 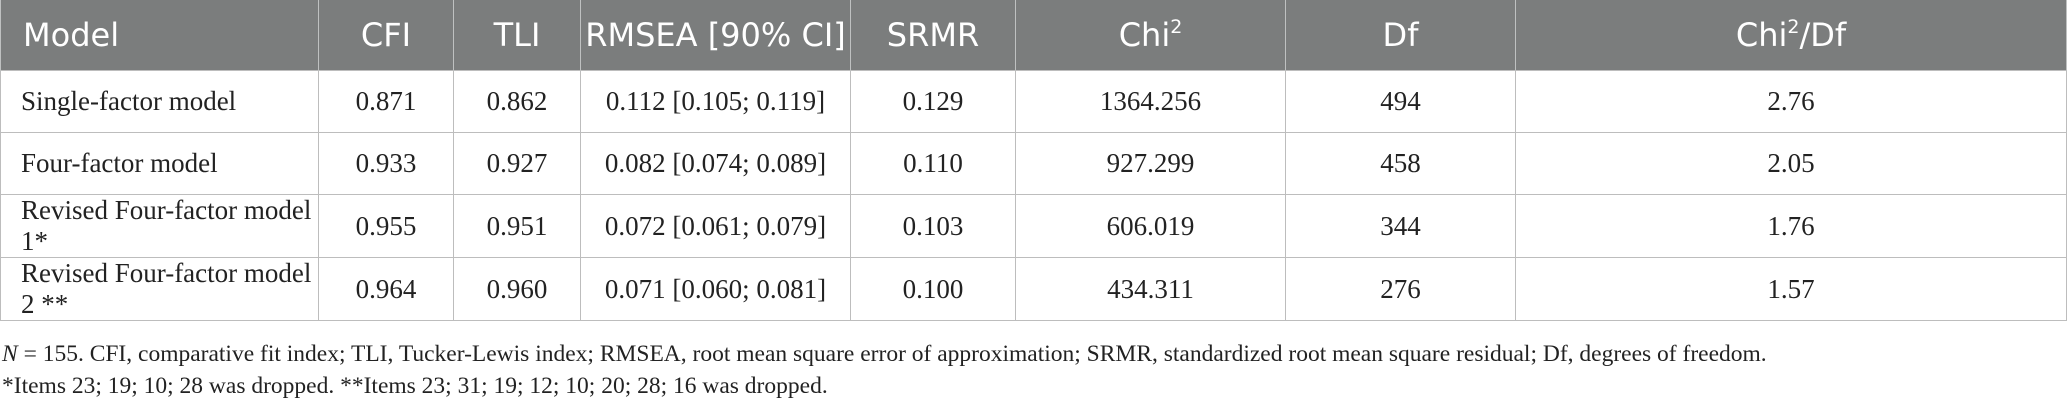 What do you see at coordinates (1400, 226) in the screenshot?
I see `cell-df: 344` at bounding box center [1400, 226].